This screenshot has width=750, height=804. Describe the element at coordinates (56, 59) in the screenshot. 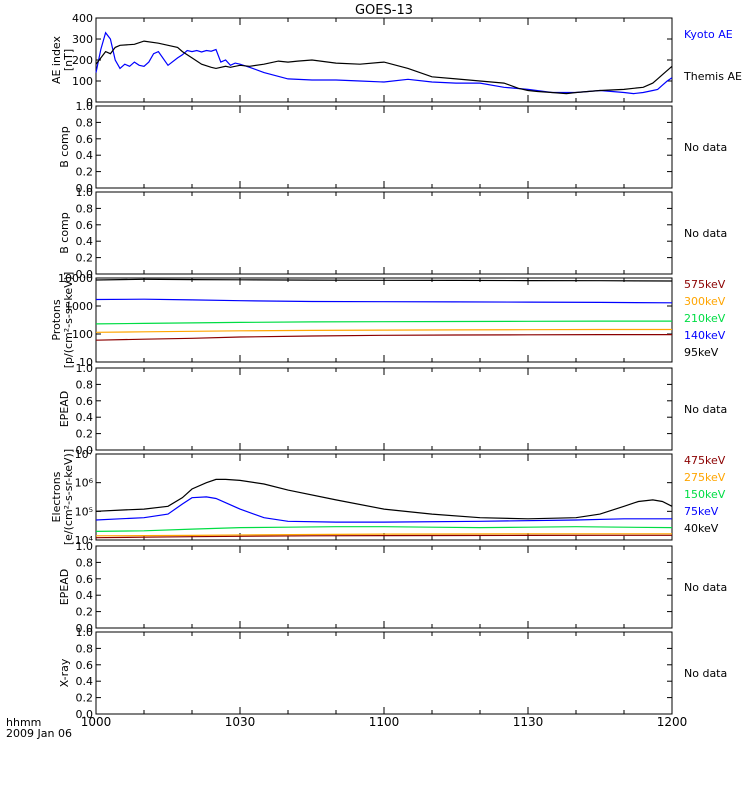

I see `y-axis-label: AE index` at that location.